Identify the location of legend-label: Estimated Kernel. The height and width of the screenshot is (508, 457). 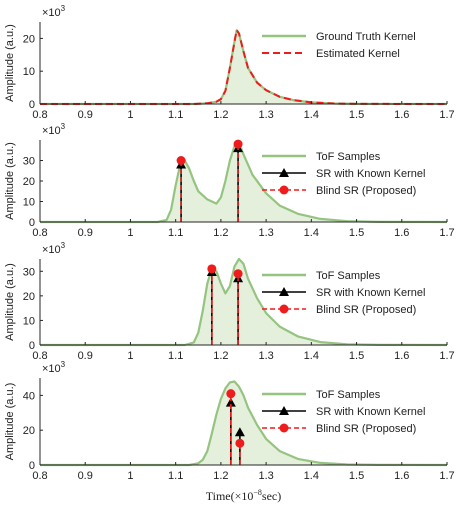
(358, 54).